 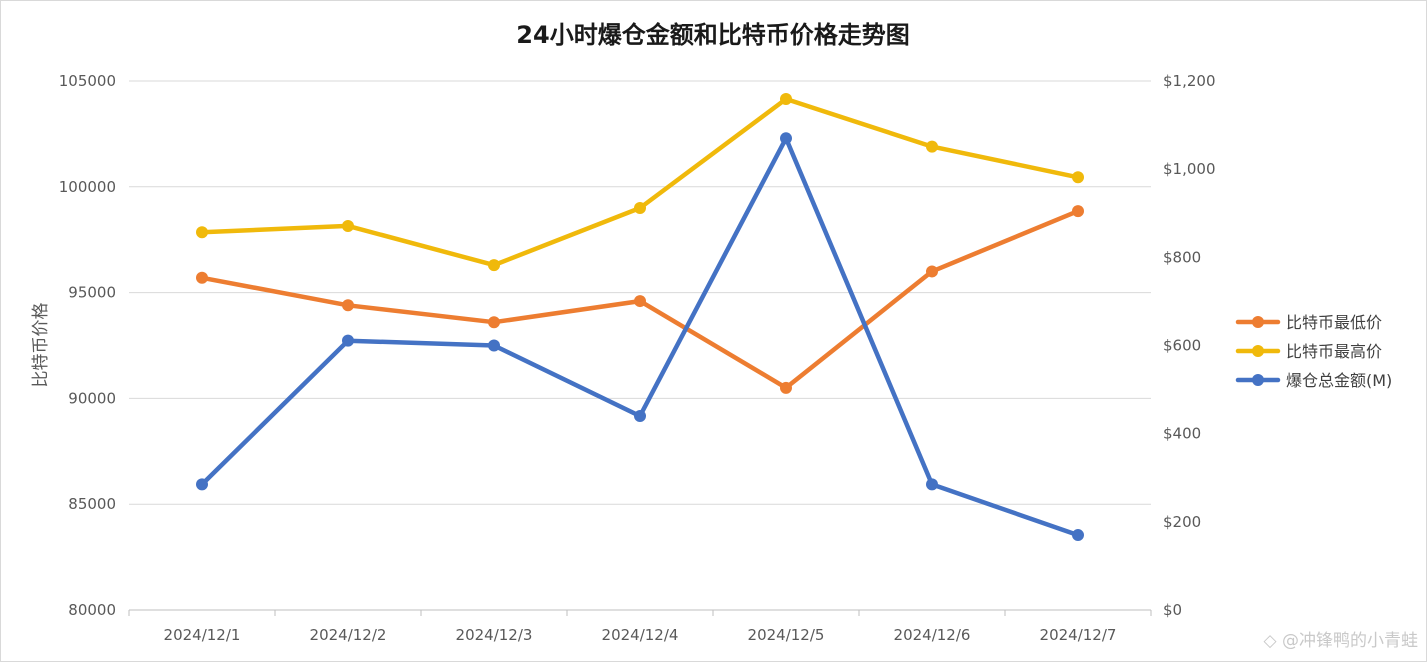 What do you see at coordinates (92, 610) in the screenshot?
I see `y-tick-label: 80000` at bounding box center [92, 610].